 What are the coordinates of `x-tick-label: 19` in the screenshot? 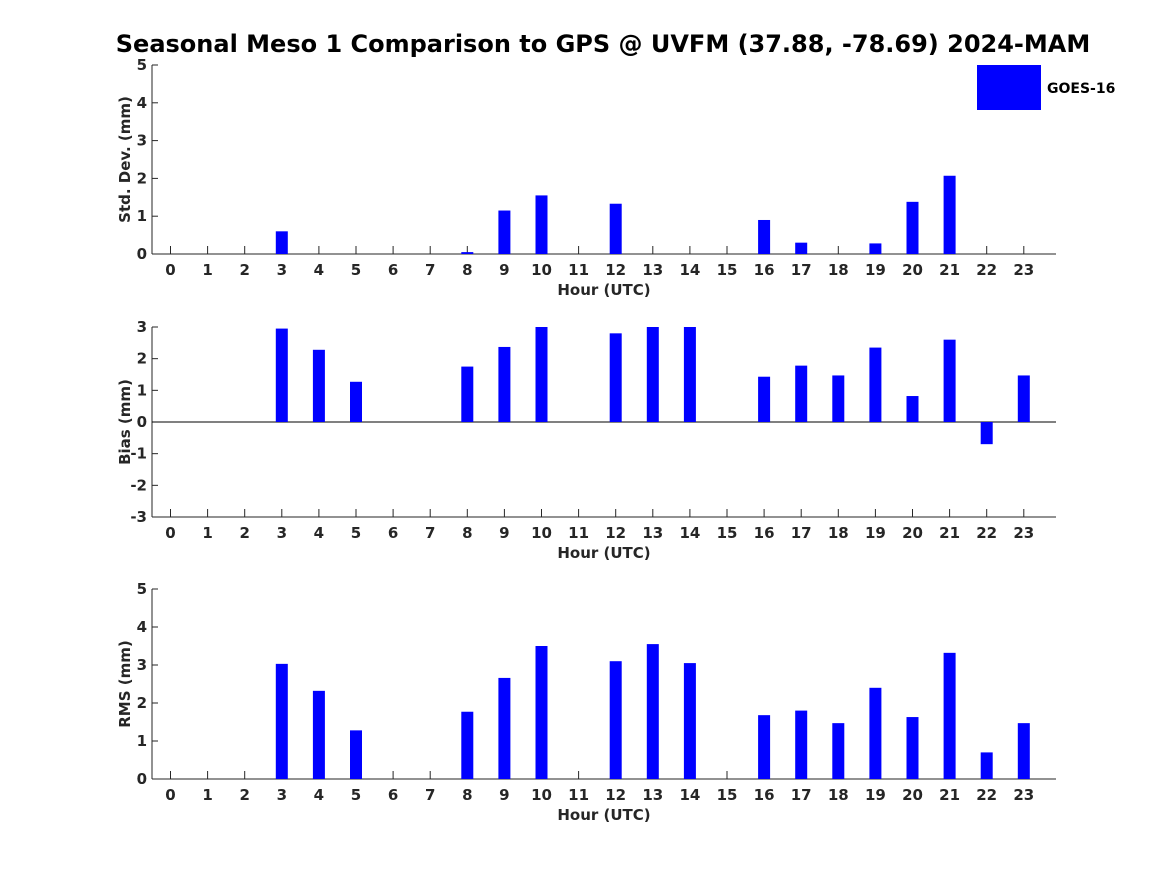 It's located at (875, 270).